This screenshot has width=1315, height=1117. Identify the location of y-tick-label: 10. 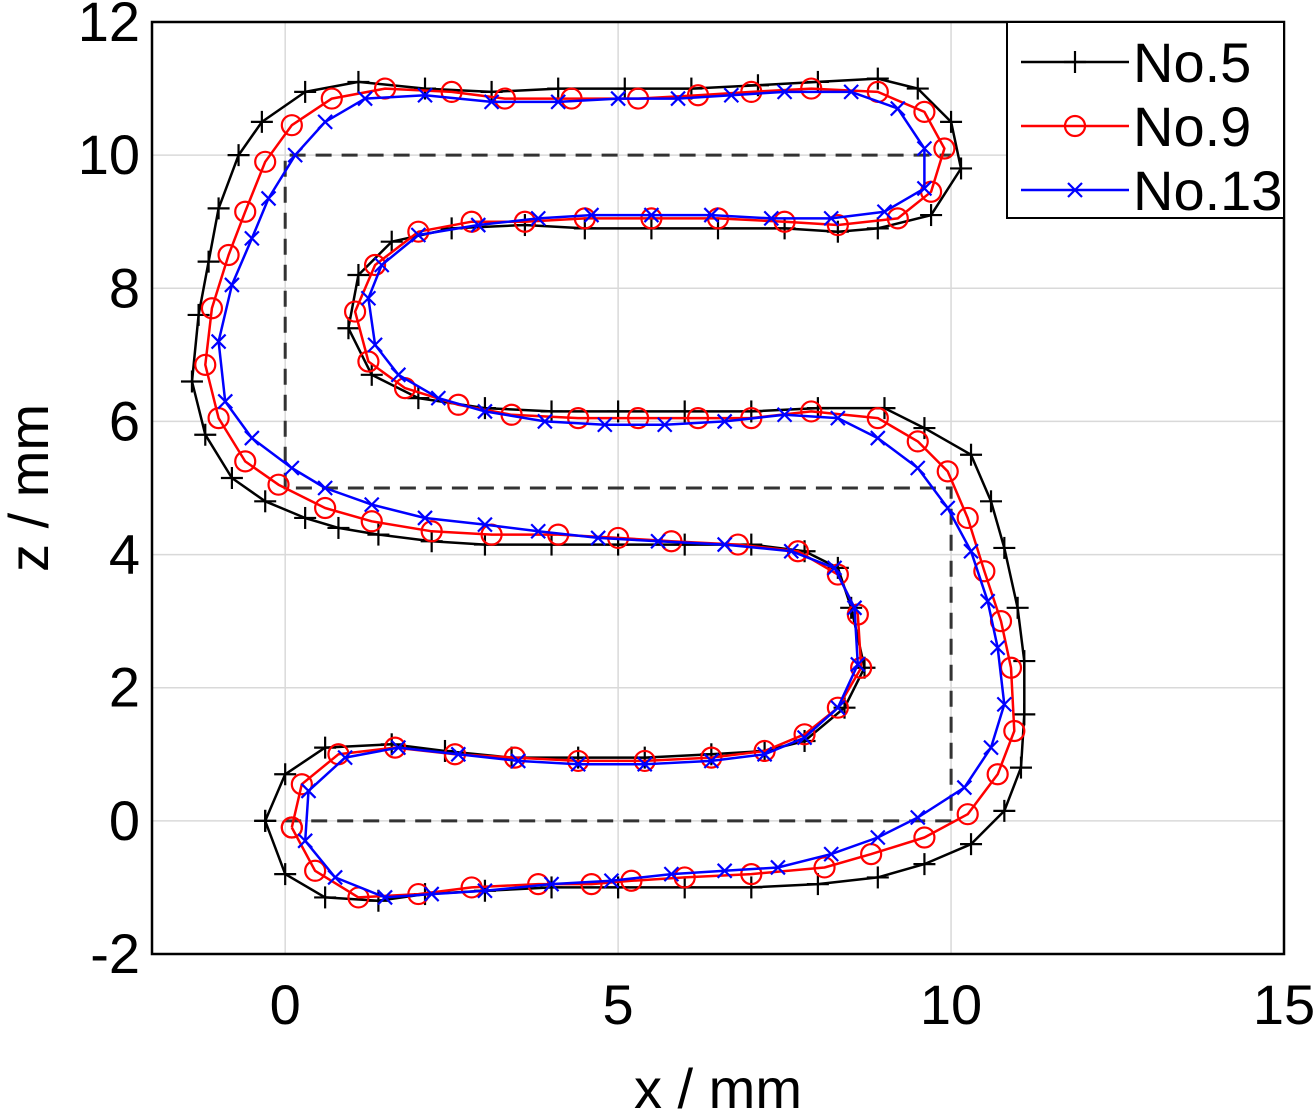
(109, 154).